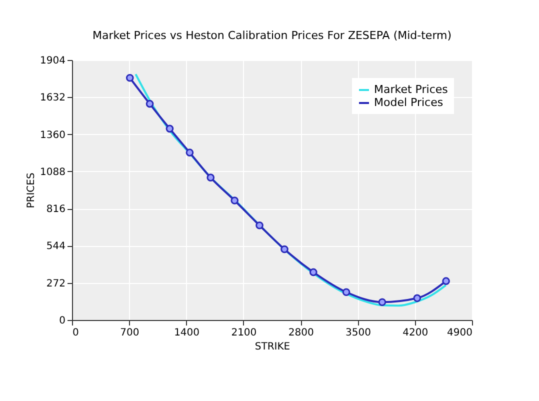  Describe the element at coordinates (56, 284) in the screenshot. I see `y-tick-label: 272` at that location.